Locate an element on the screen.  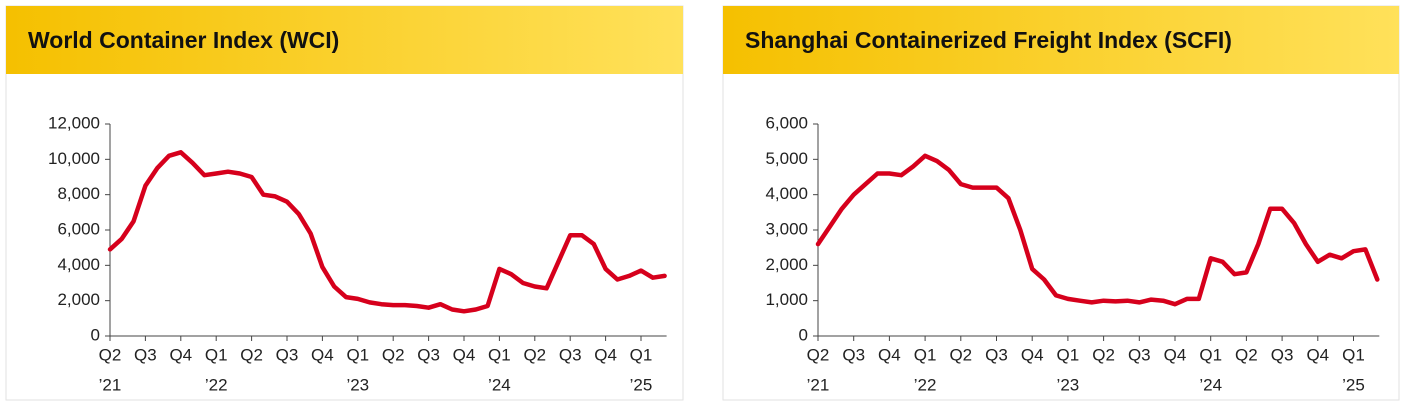
y-tick-label: 3,000 is located at coordinates (786, 228).